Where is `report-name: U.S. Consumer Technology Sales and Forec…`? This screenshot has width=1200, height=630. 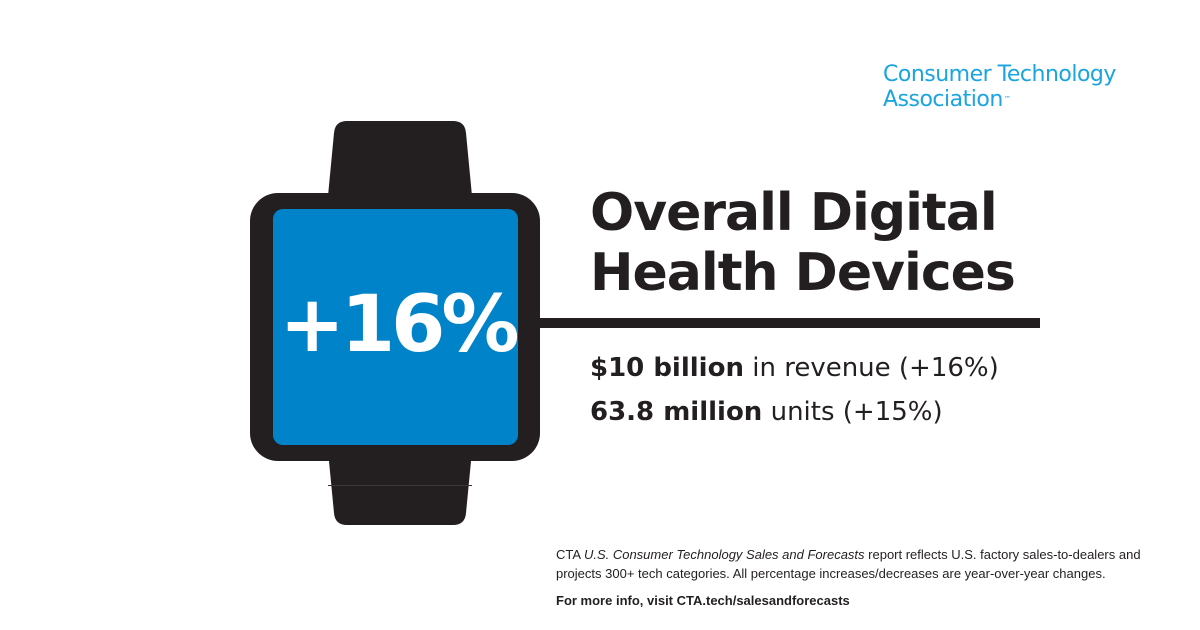 report-name: U.S. Consumer Technology Sales and Forec… is located at coordinates (724, 554).